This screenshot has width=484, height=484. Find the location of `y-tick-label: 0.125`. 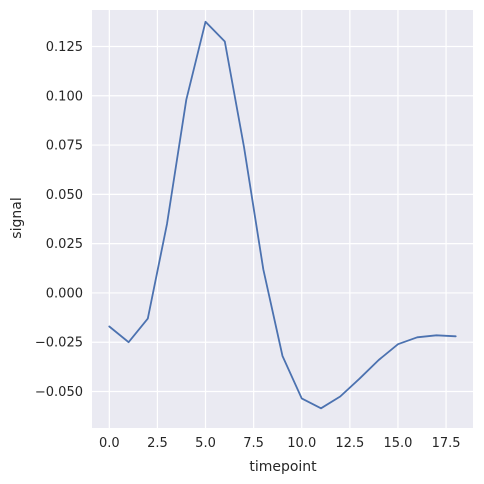

y-tick-label: 0.125 is located at coordinates (64, 47).